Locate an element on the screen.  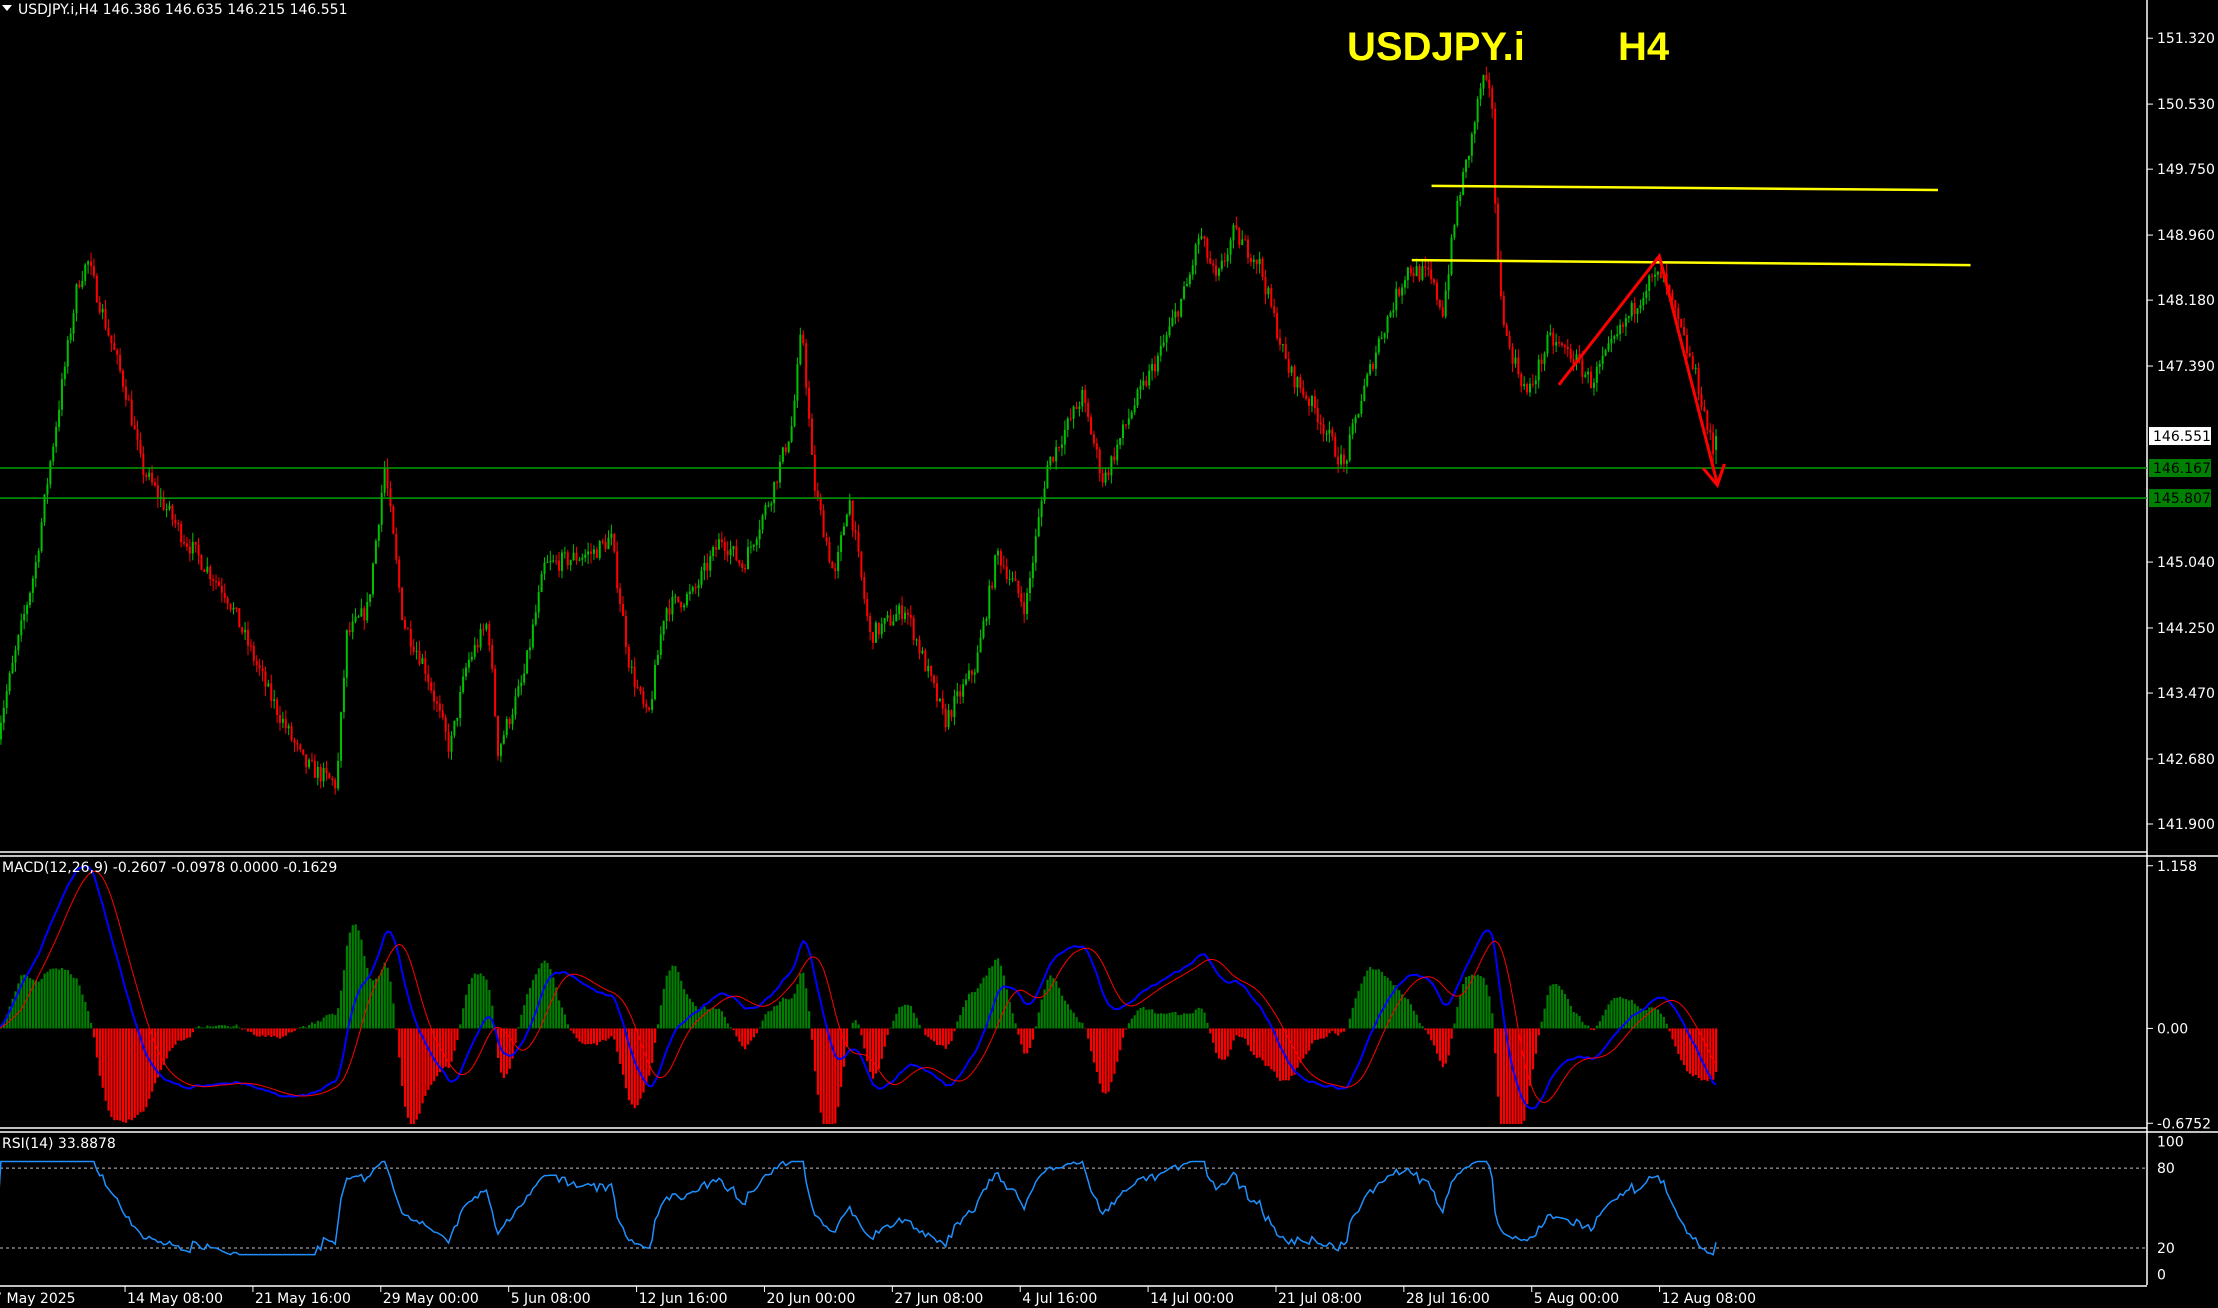
horizontal-levels is located at coordinates (1073, 483).